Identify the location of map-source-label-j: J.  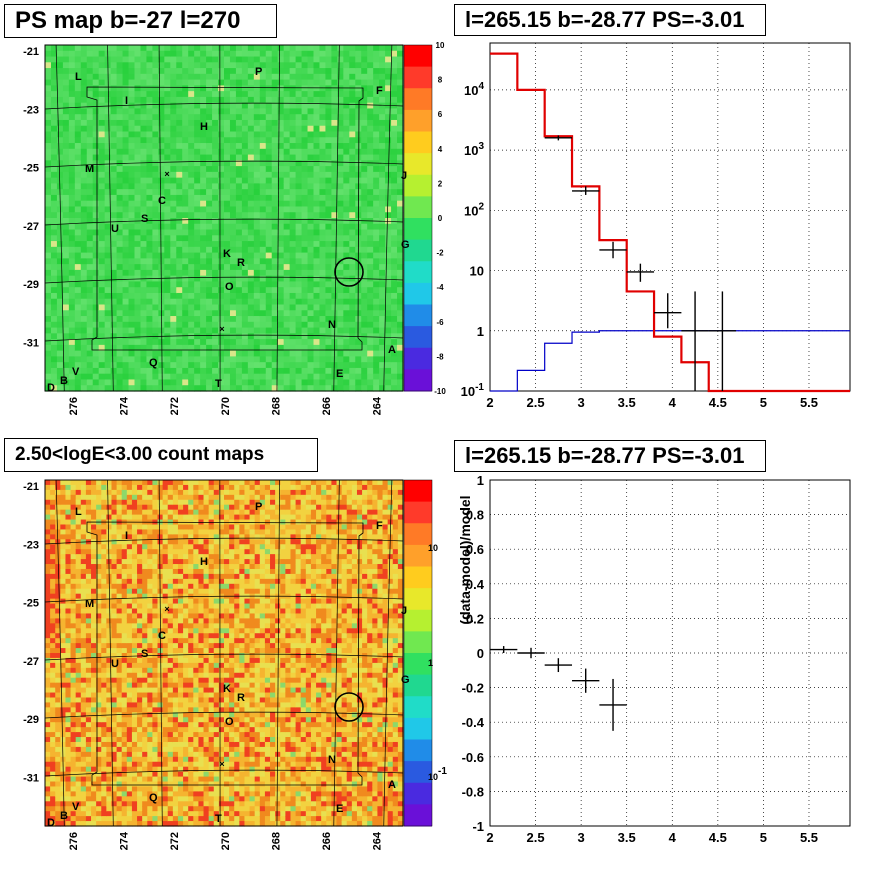
(404, 176).